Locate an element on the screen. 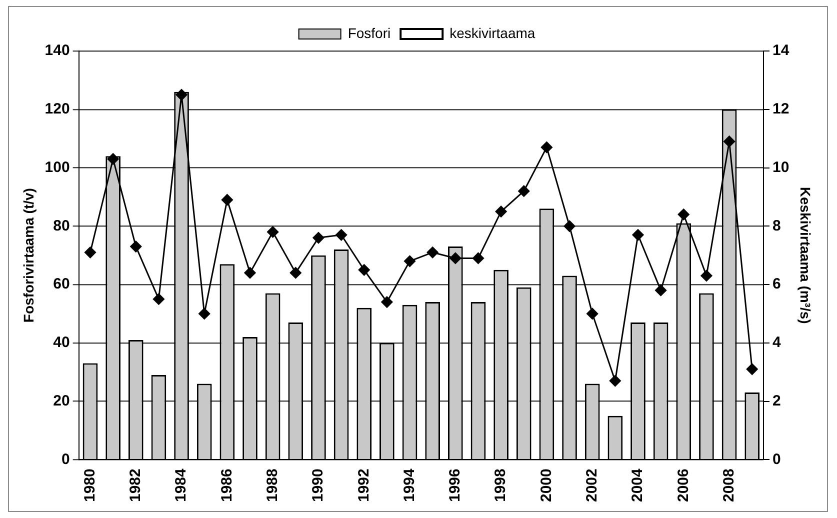 Image resolution: width=837 pixels, height=518 pixels. y-tick-label: 140 is located at coordinates (57, 51).